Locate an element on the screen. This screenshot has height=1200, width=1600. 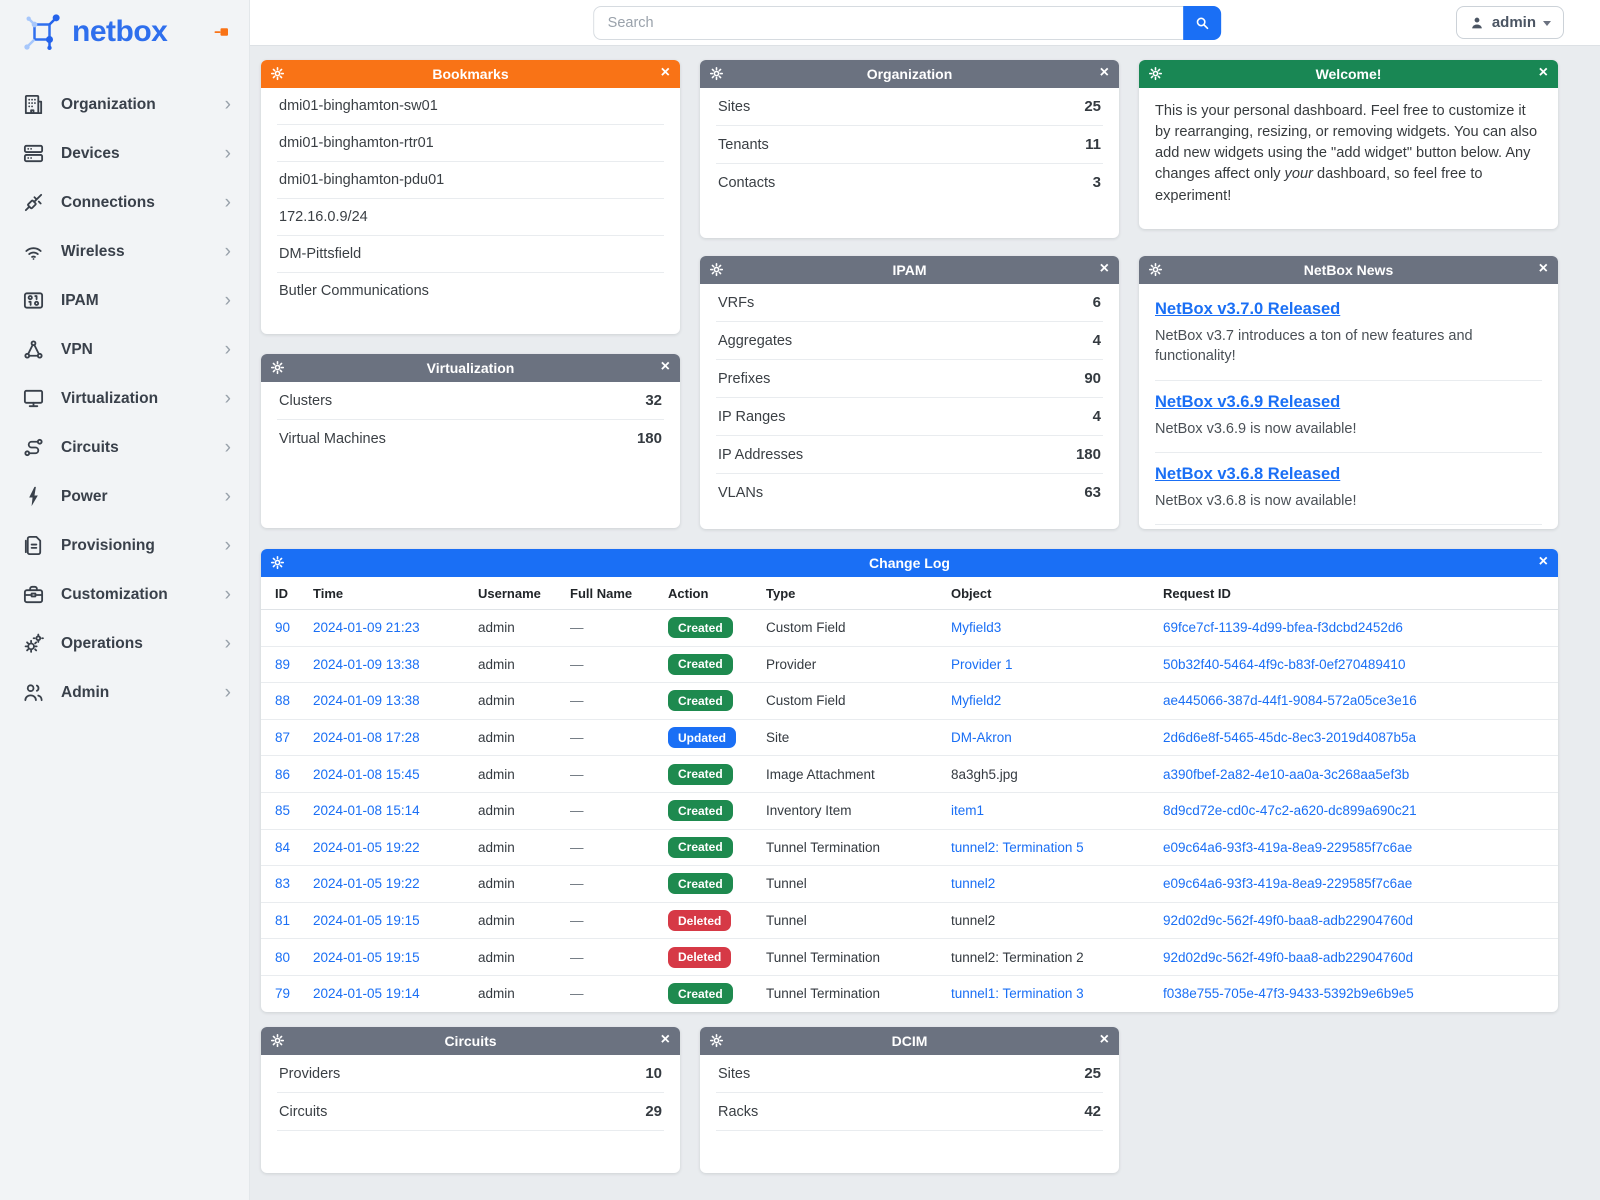
changelog-request-link: ae445066-387d-44f1-9084-572a05ce3e16 is located at coordinates (1290, 701).